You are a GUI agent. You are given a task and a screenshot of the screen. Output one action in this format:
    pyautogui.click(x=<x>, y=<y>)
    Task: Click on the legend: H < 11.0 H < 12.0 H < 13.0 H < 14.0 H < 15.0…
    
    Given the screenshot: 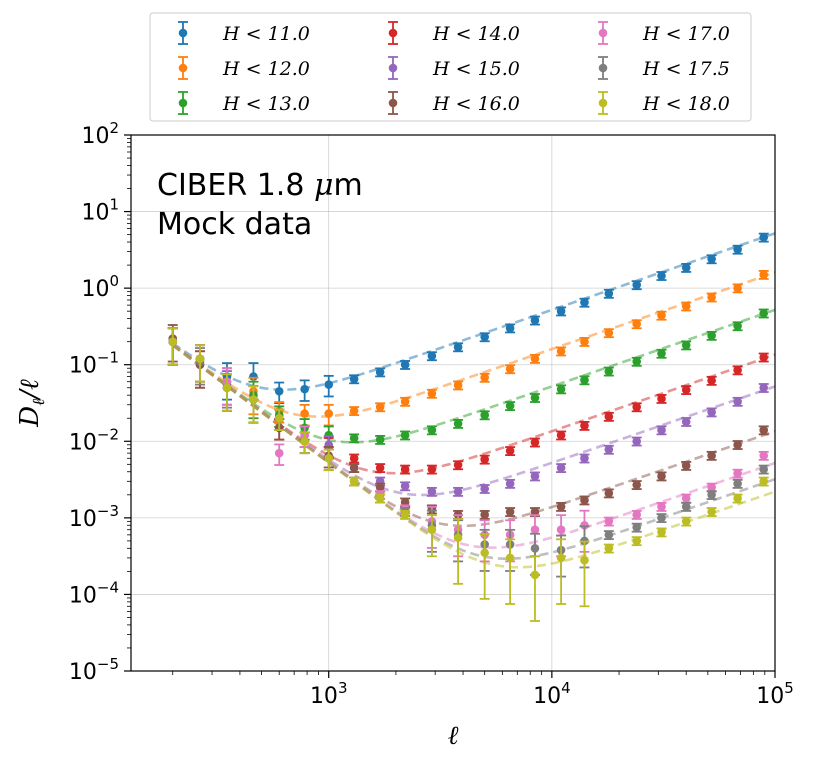 What is the action you would take?
    pyautogui.click(x=450, y=67)
    